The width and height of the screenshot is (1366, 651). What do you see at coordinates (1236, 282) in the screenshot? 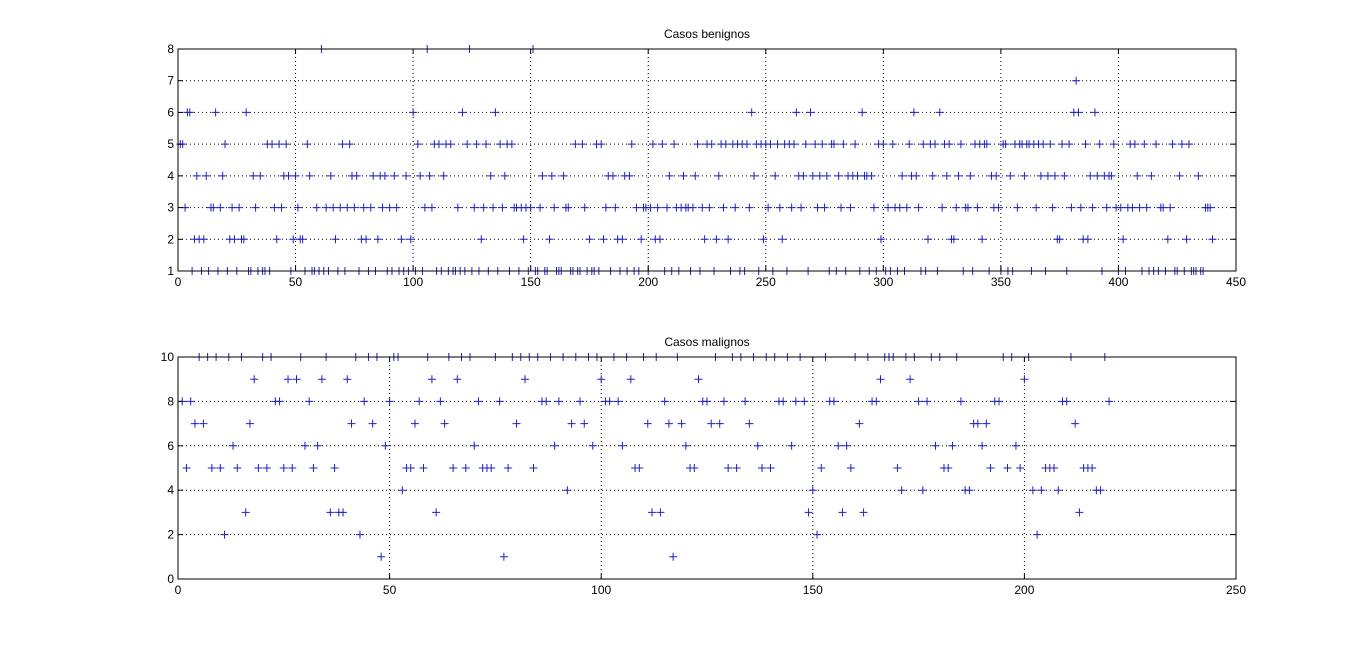
I see `x-tick-label: 450` at bounding box center [1236, 282].